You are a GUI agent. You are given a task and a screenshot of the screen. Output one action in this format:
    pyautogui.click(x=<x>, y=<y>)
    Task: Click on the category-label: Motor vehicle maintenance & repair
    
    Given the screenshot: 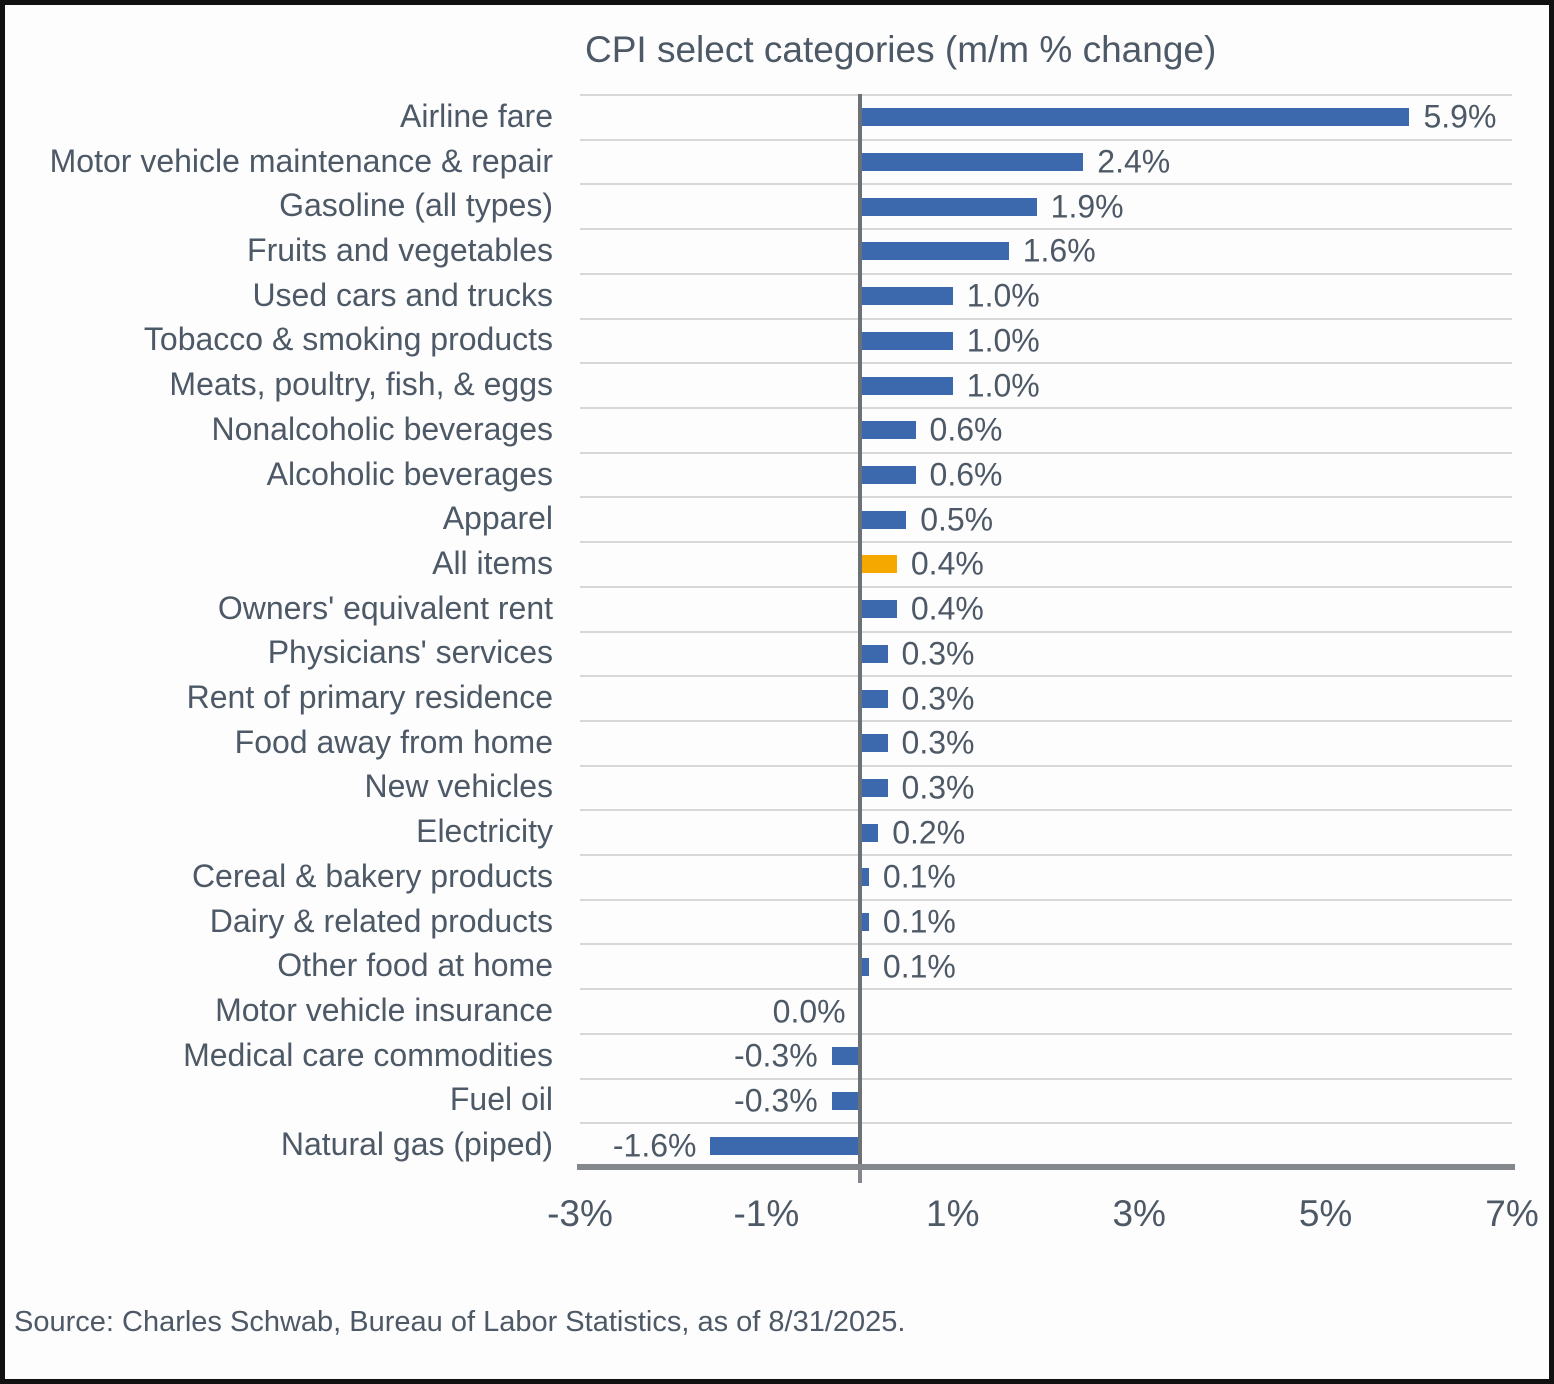 What is the action you would take?
    pyautogui.click(x=301, y=160)
    